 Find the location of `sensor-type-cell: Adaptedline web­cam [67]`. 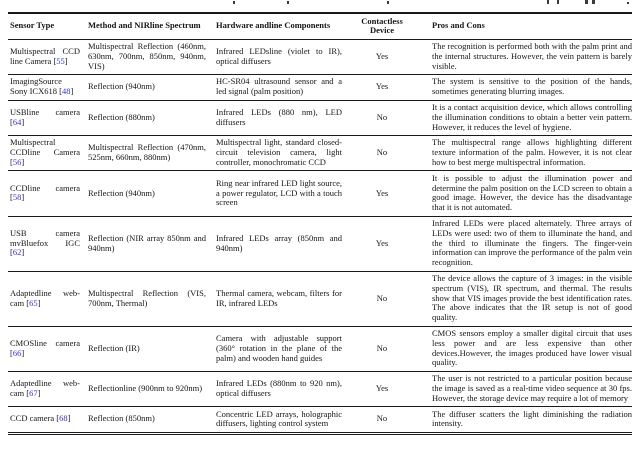

sensor-type-cell: Adaptedline web­cam [67] is located at coordinates (48, 388).